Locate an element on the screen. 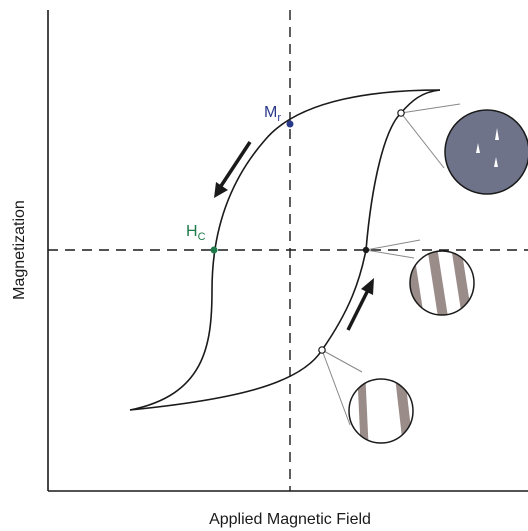  coercivity-label: HC is located at coordinates (196, 233).